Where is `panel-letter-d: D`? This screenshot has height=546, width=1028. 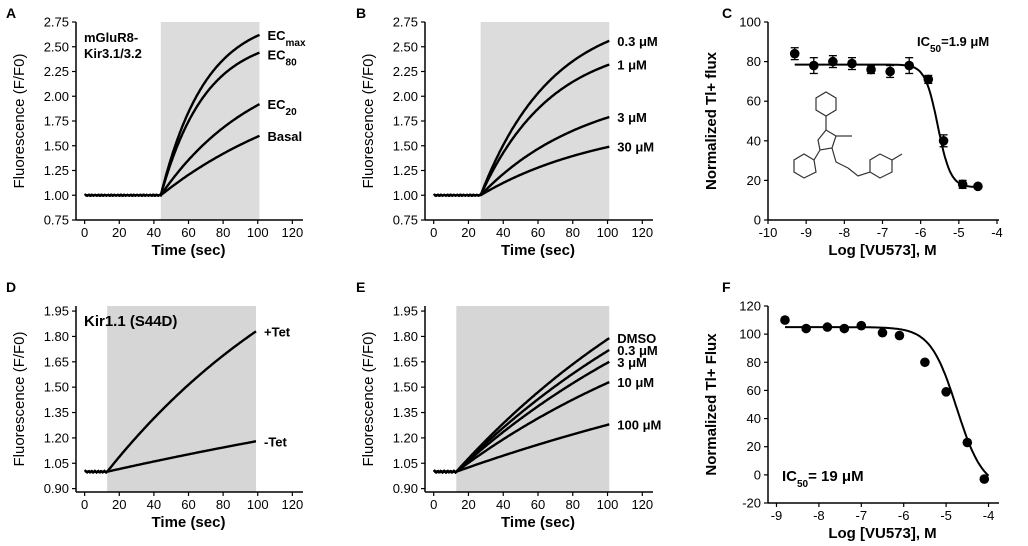
panel-letter-d: D is located at coordinates (11, 287).